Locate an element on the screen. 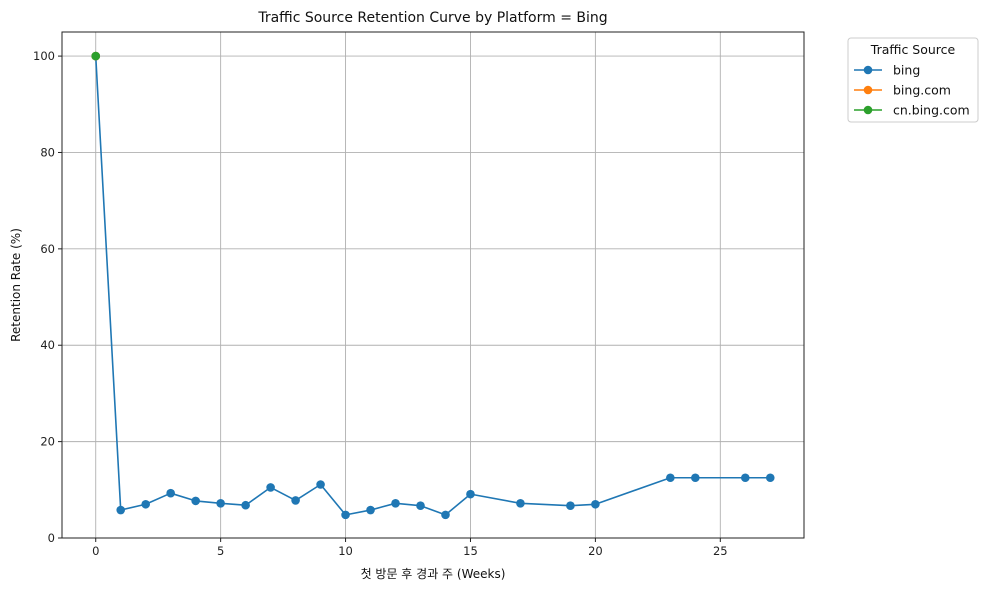 This screenshot has height=590, width=988. y-tick-label: 60 is located at coordinates (47, 249).